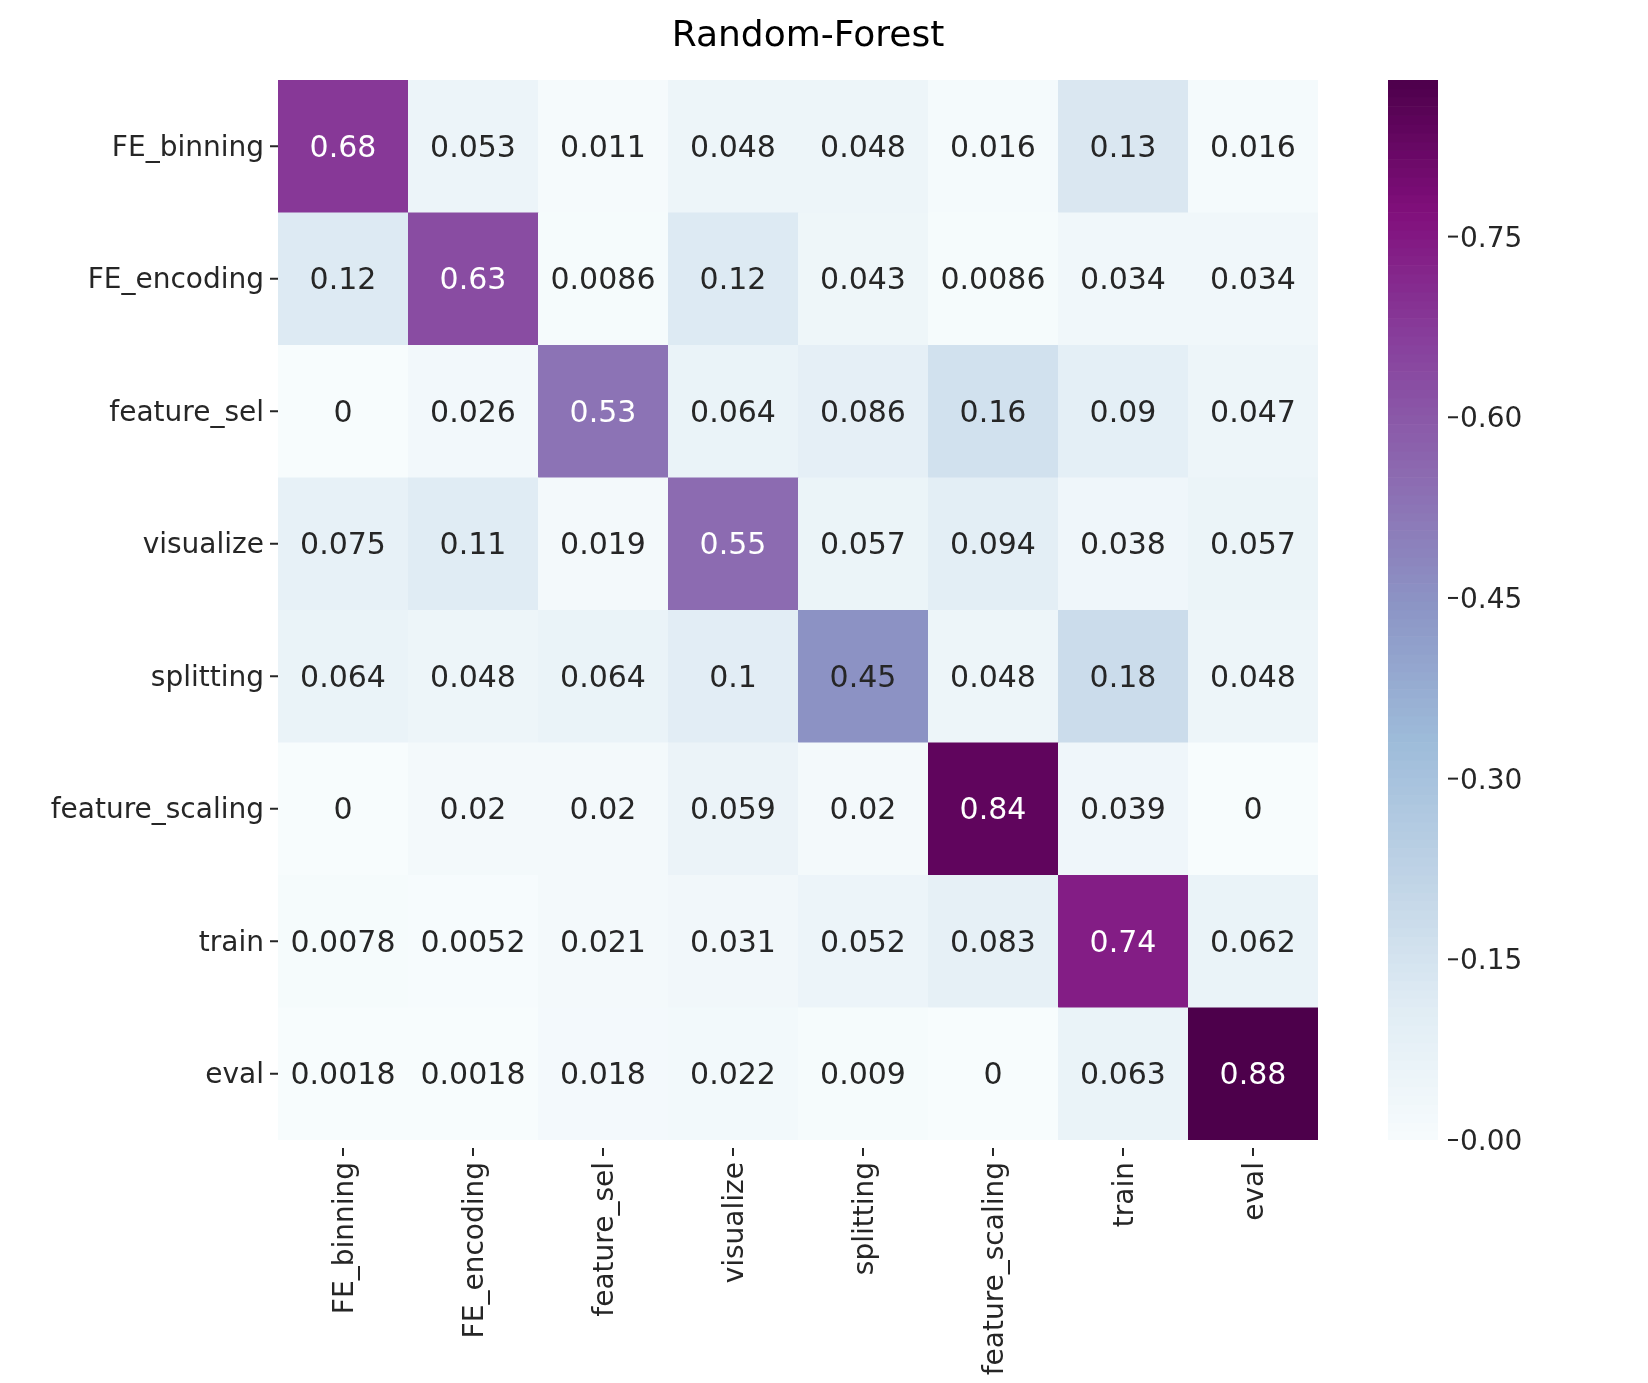 The height and width of the screenshot is (1383, 1648). What do you see at coordinates (733, 809) in the screenshot?
I see `data-label: 0.059` at bounding box center [733, 809].